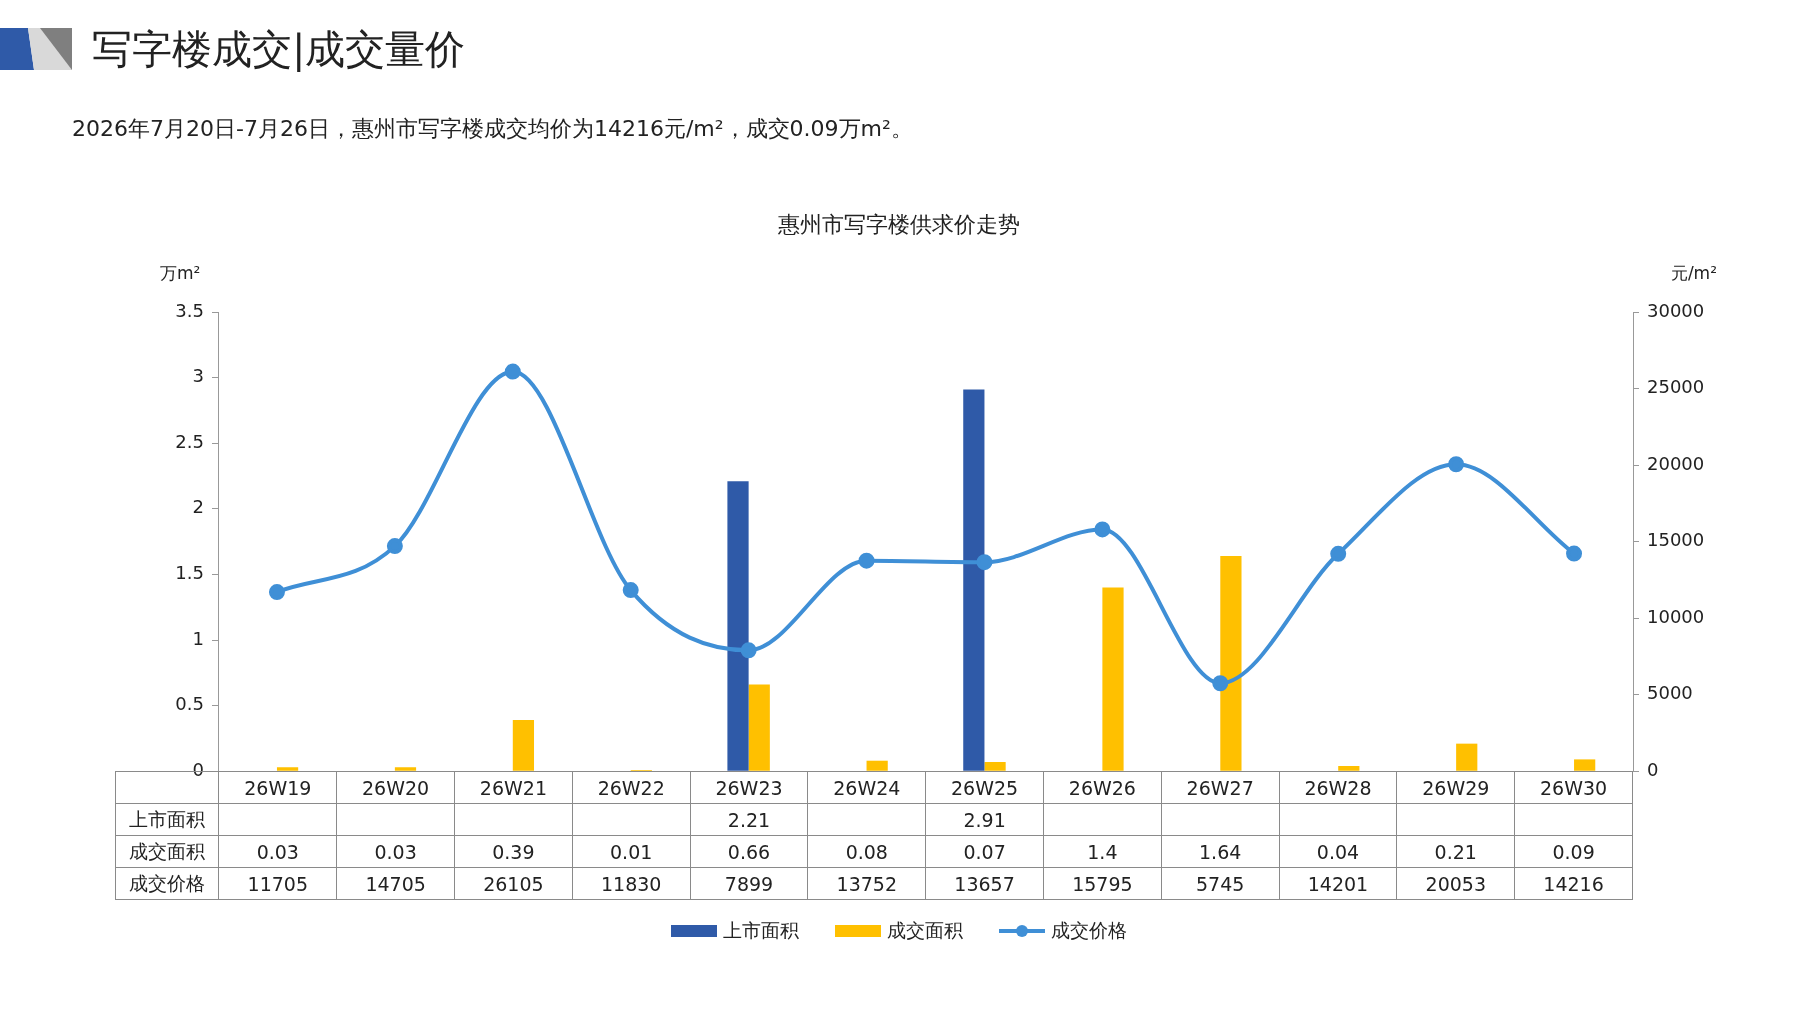 Image resolution: width=1797 pixels, height=1010 pixels. I want to click on y-tick-label: 1, so click(198, 638).